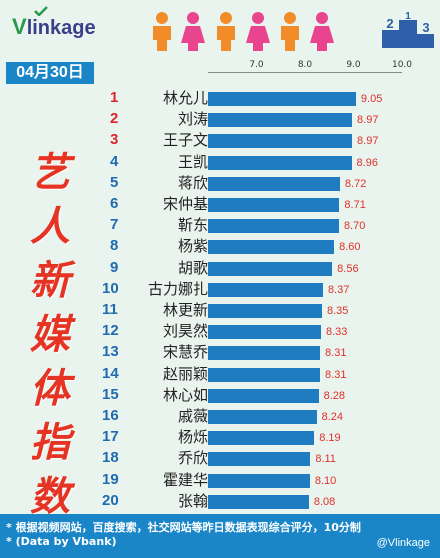 The height and width of the screenshot is (558, 440). What do you see at coordinates (177, 288) in the screenshot?
I see `category-label: 古力娜扎` at bounding box center [177, 288].